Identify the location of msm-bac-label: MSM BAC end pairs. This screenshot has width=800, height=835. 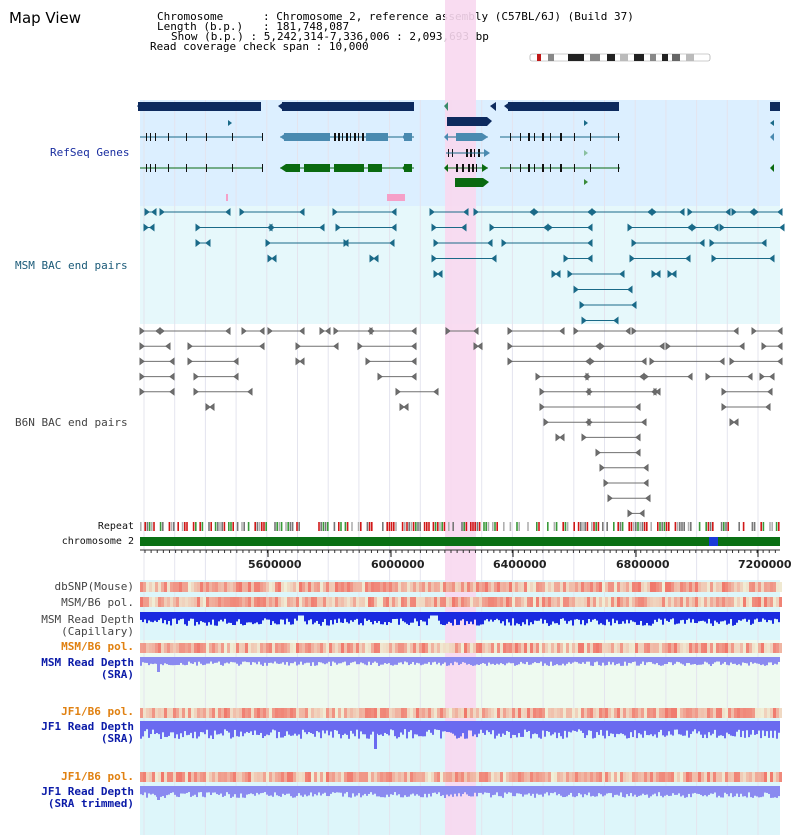
(71, 265).